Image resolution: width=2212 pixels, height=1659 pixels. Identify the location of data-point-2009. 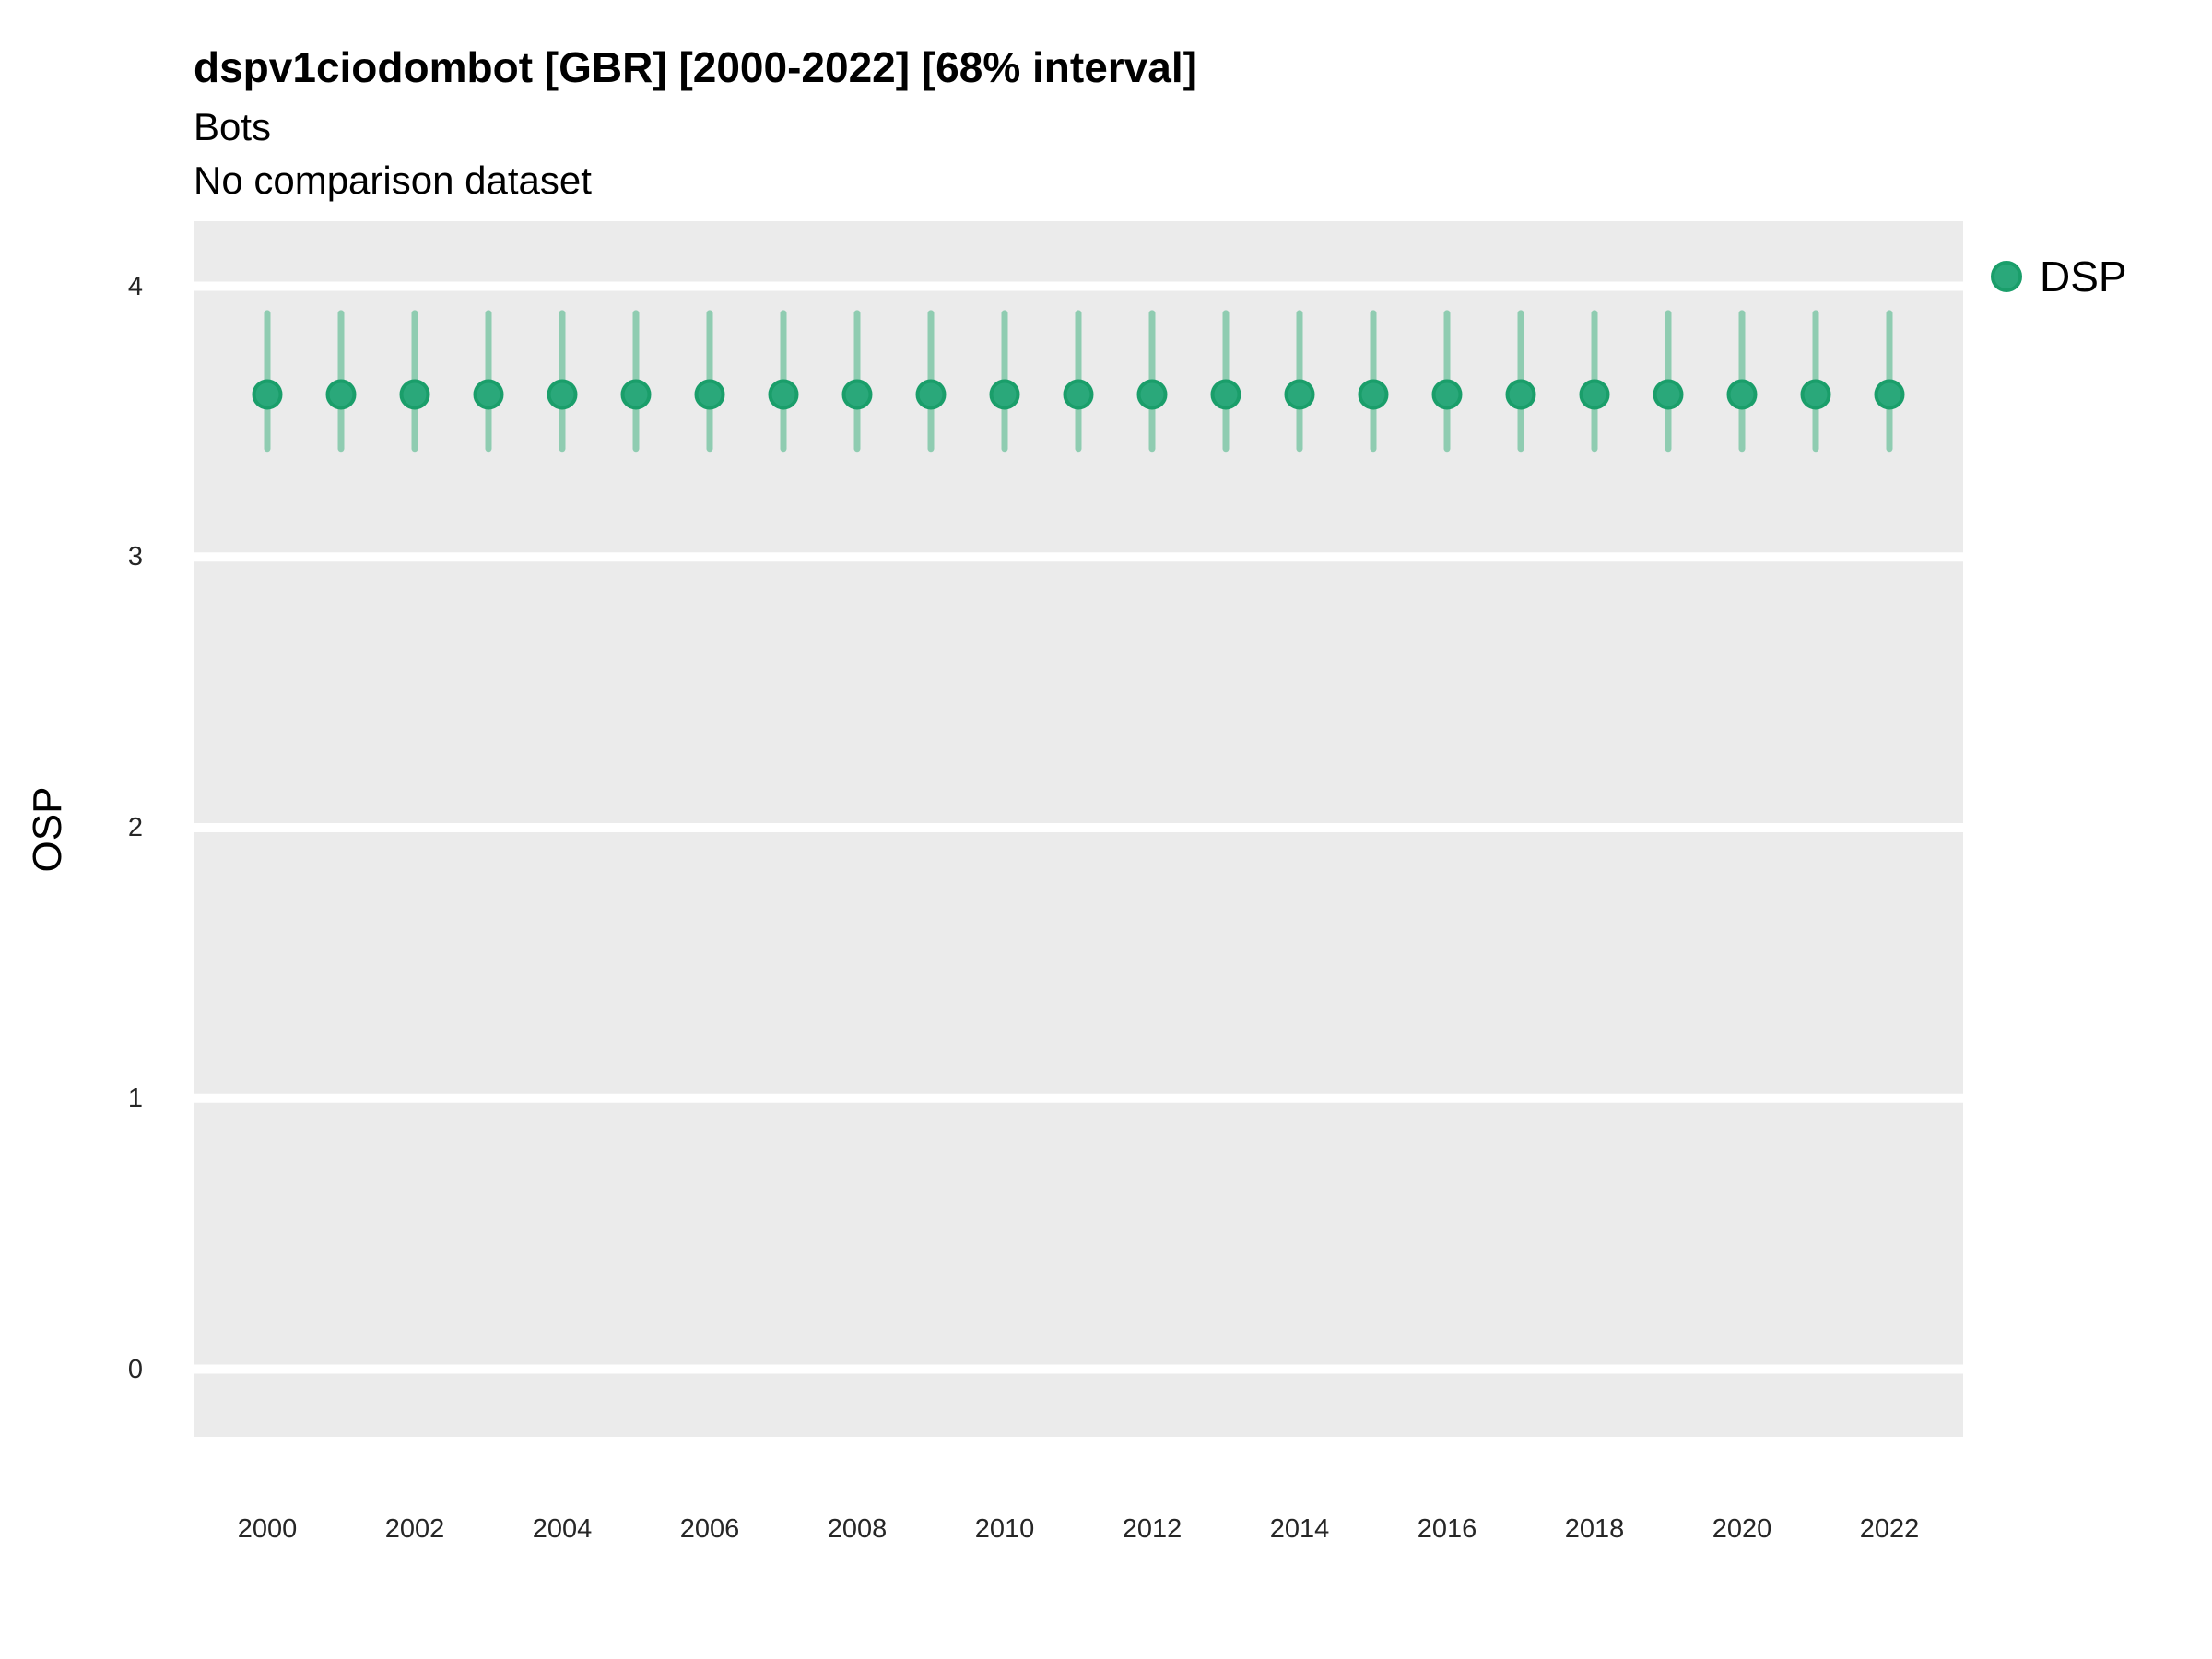
(931, 394).